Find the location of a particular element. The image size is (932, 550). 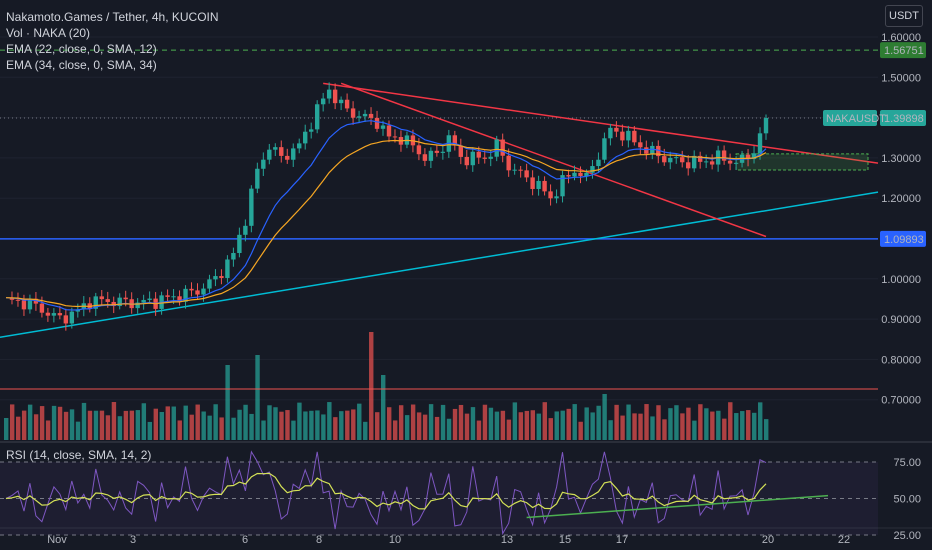

symbol-tag-bg is located at coordinates (850, 118).